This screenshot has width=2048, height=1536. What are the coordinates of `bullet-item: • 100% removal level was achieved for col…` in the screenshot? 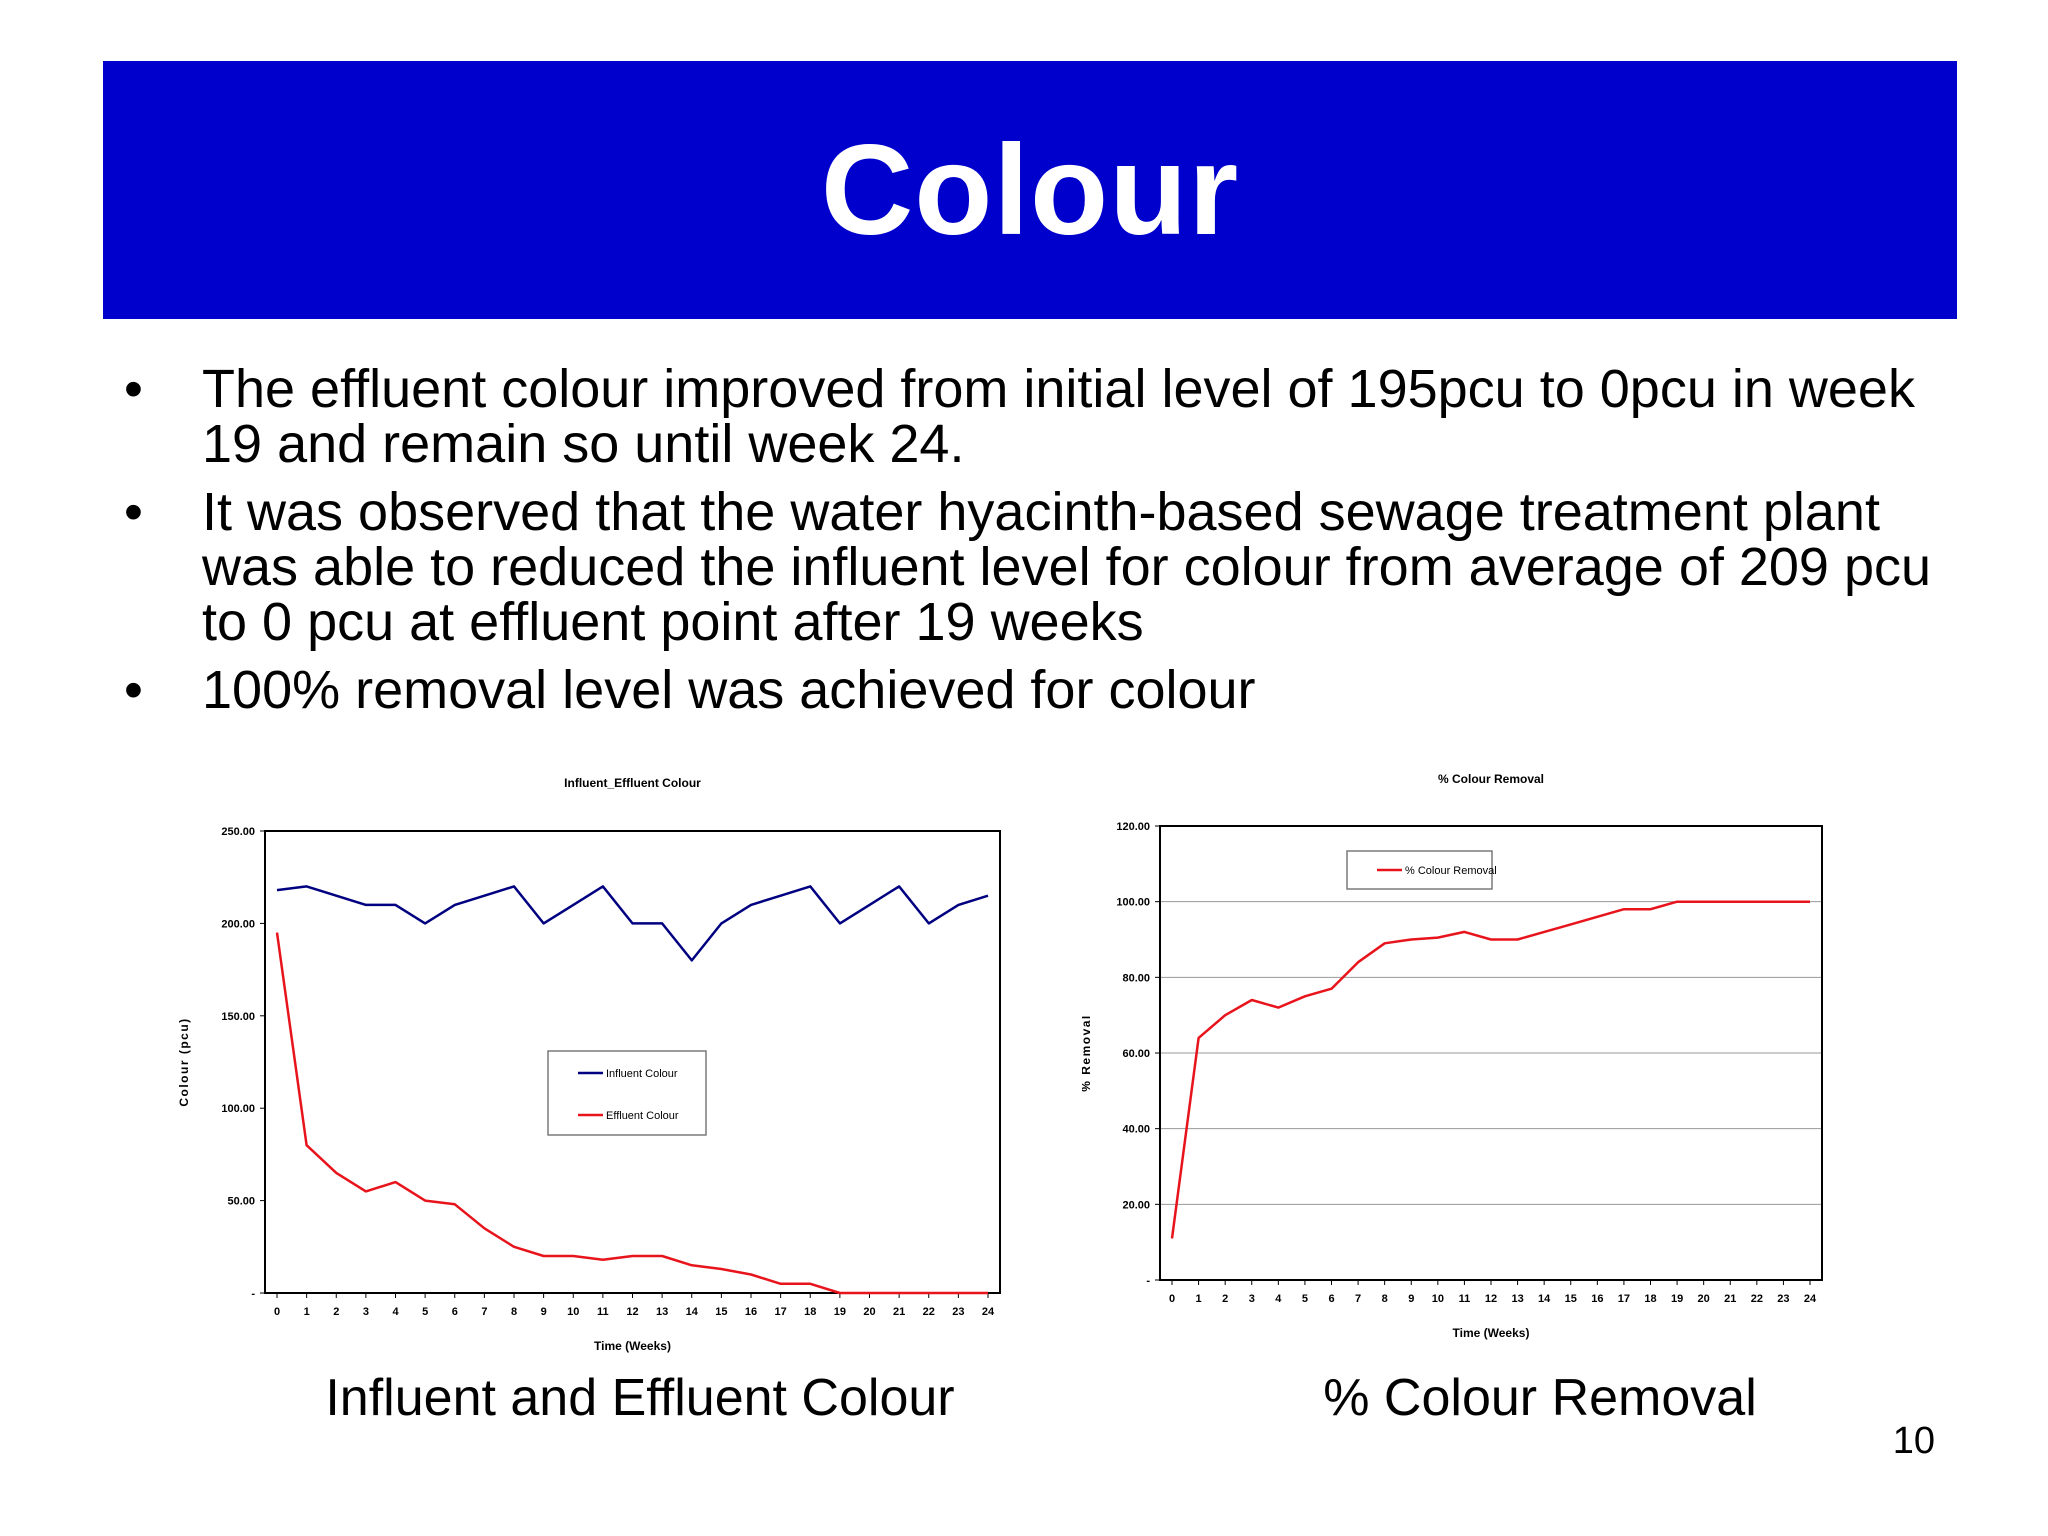 It's located at (1050, 690).